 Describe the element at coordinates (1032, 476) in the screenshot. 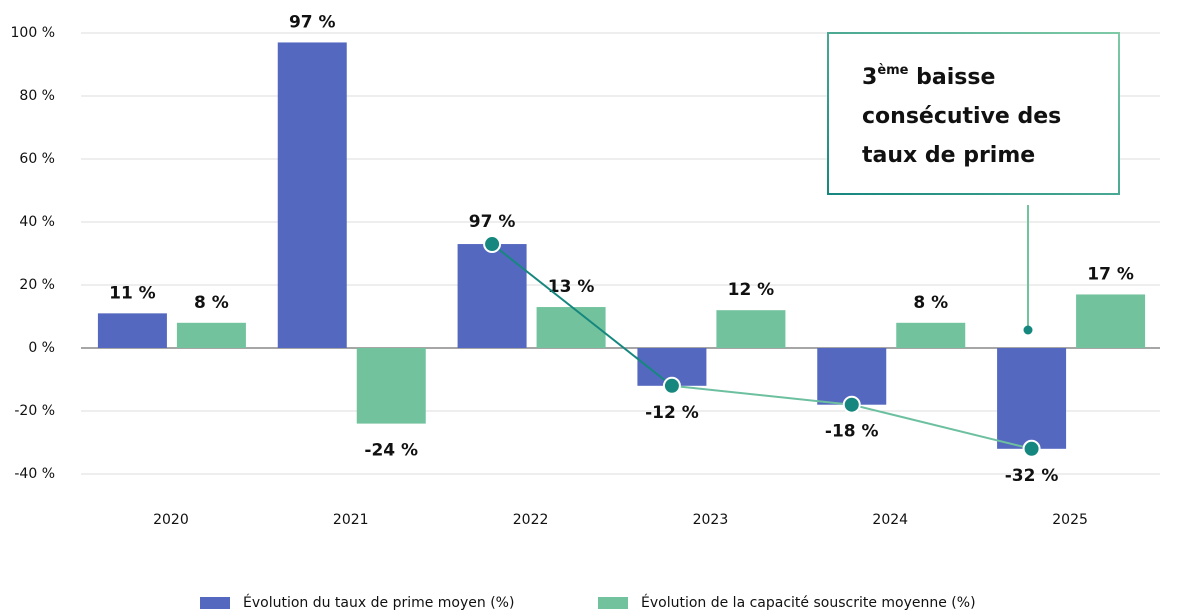

I see `value-label: -32 %` at that location.